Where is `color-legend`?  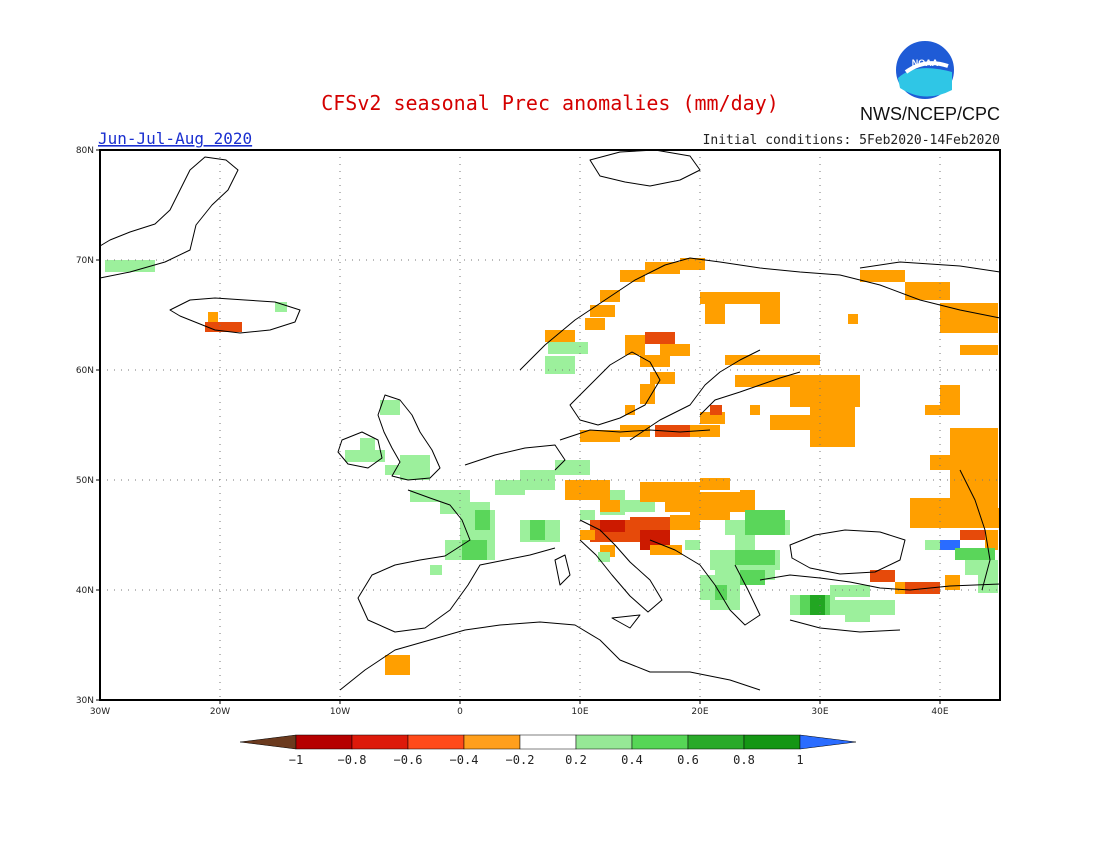
color-legend is located at coordinates (548, 742).